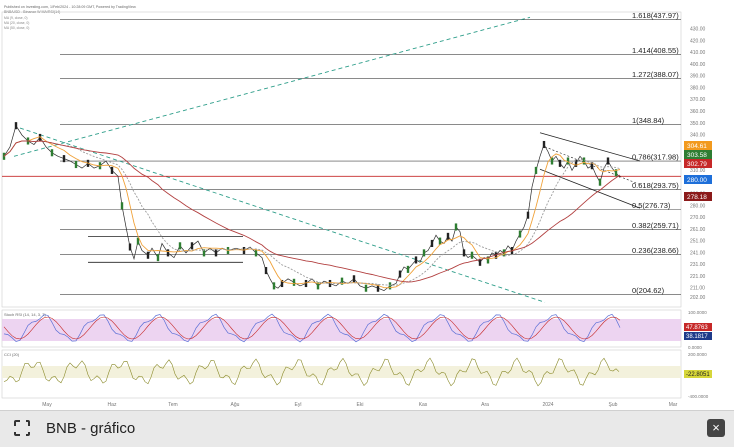 Image resolution: width=734 pixels, height=447 pixels. I want to click on rsi-k-line, so click(312, 328).